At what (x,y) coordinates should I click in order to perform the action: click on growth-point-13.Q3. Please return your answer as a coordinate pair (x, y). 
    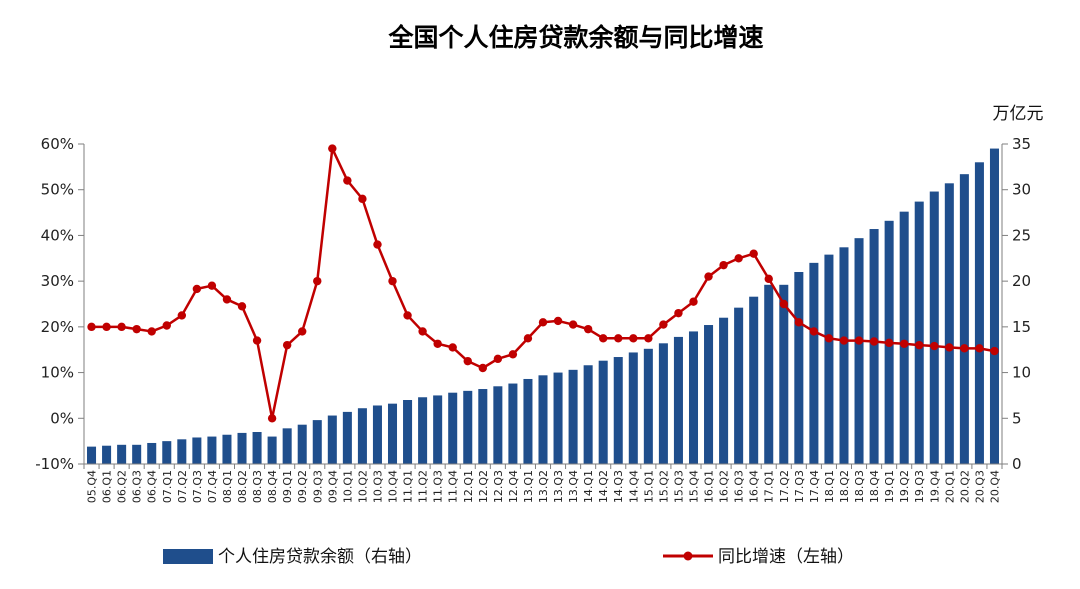
    Looking at the image, I should click on (558, 321).